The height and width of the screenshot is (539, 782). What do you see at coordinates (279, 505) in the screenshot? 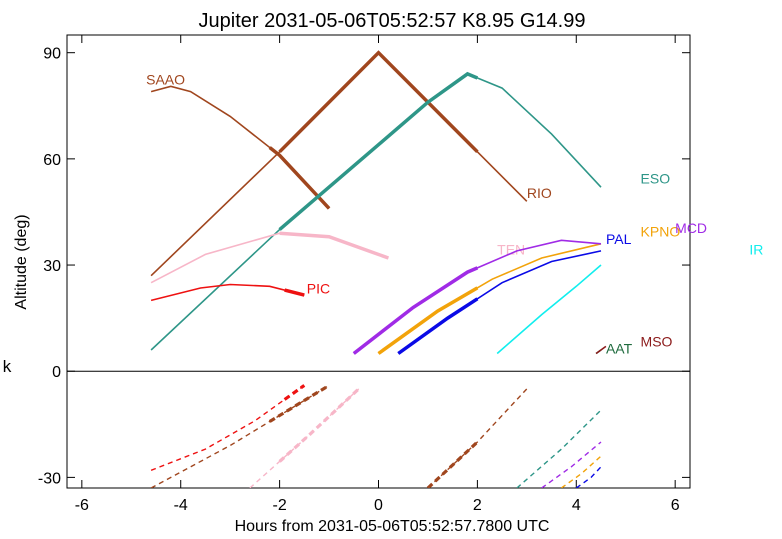
I see `x-tick-label: -2` at bounding box center [279, 505].